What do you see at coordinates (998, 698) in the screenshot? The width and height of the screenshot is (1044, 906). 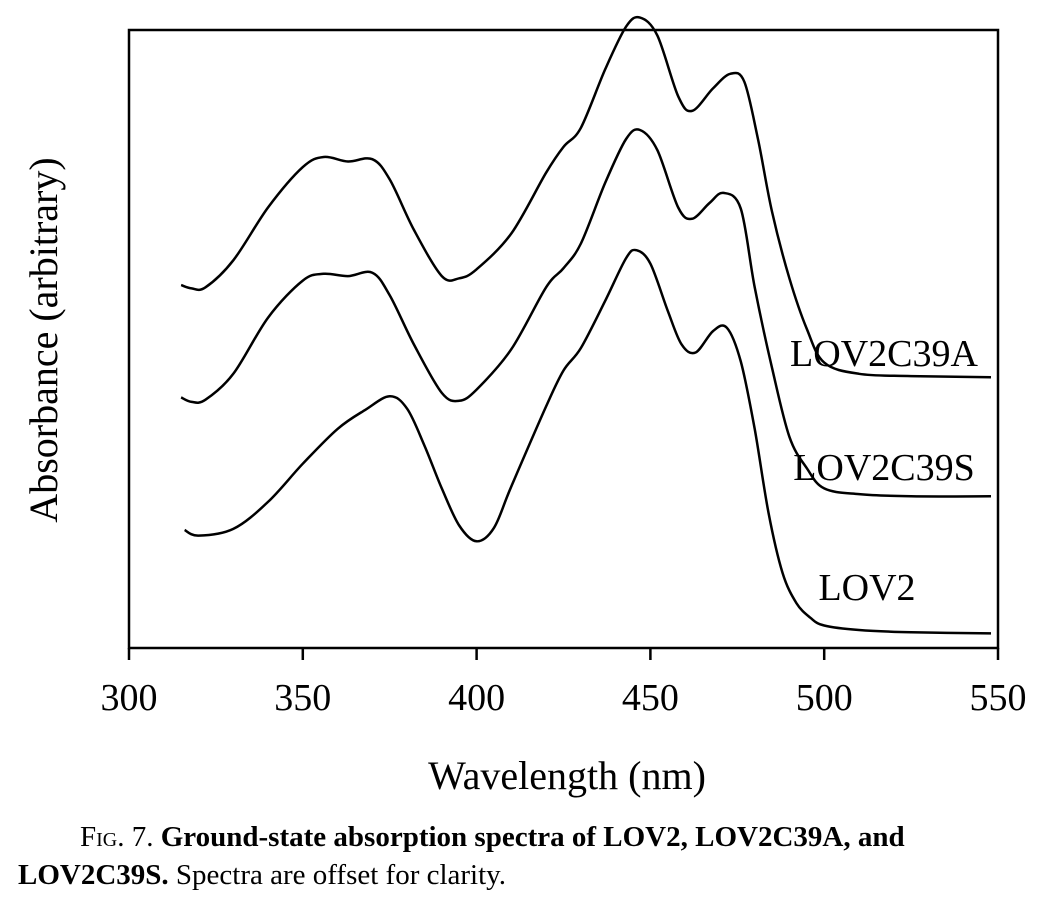 I see `x-tick-label-550: 550` at bounding box center [998, 698].